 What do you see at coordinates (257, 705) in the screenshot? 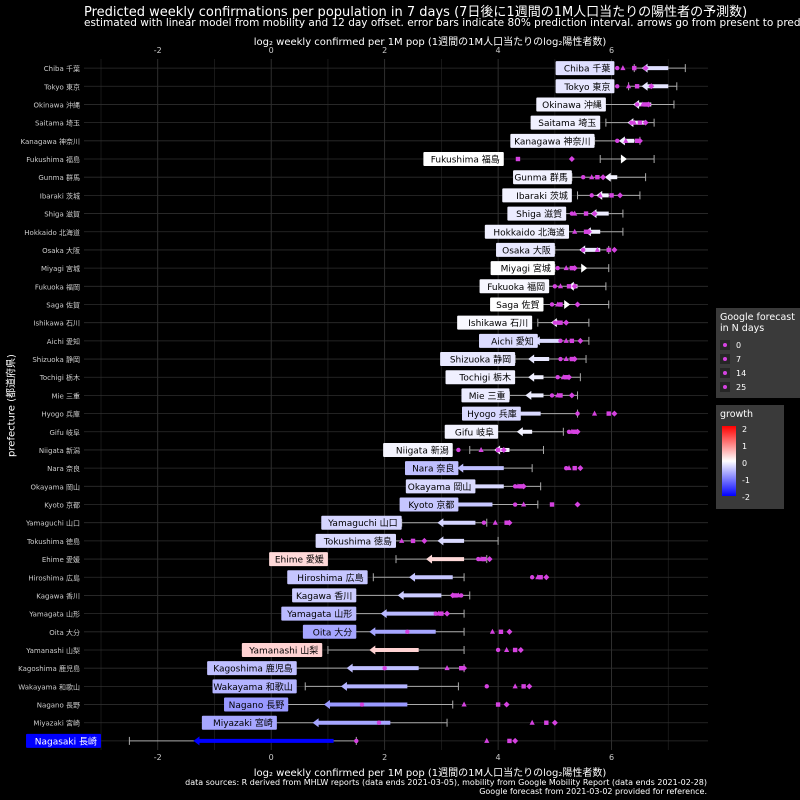
I see `prefecture-label: Nagano 長野` at bounding box center [257, 705].